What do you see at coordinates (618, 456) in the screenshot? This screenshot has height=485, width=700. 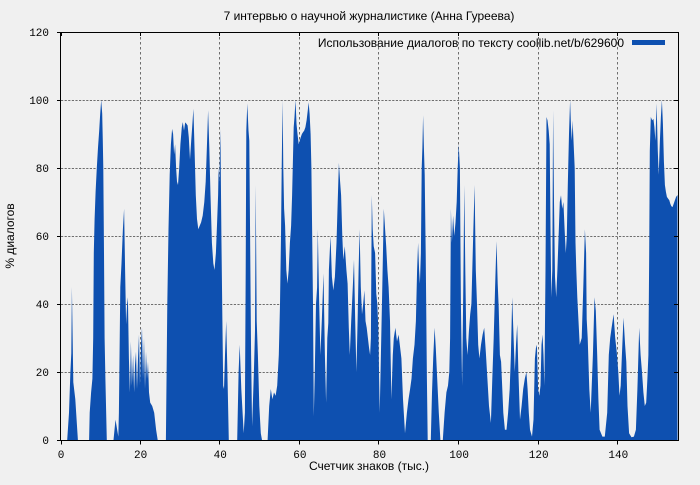 I see `svg-text: 140` at bounding box center [618, 456].